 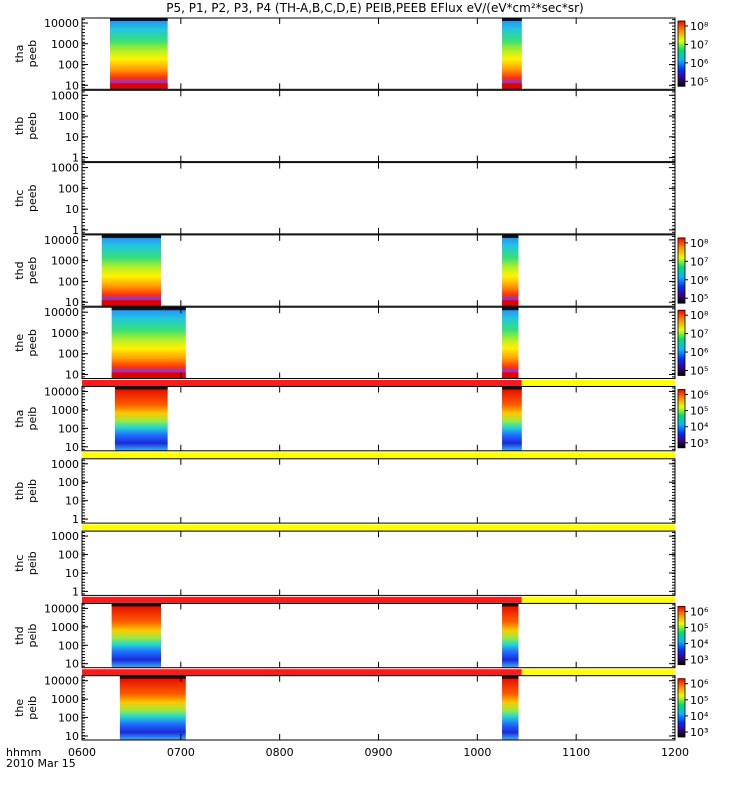 What do you see at coordinates (361, 417) in the screenshot?
I see `spectrogram-panel: 10 100 1000 10000 tha peib 10⁶ 10⁵ 10⁴ 10³` at bounding box center [361, 417].